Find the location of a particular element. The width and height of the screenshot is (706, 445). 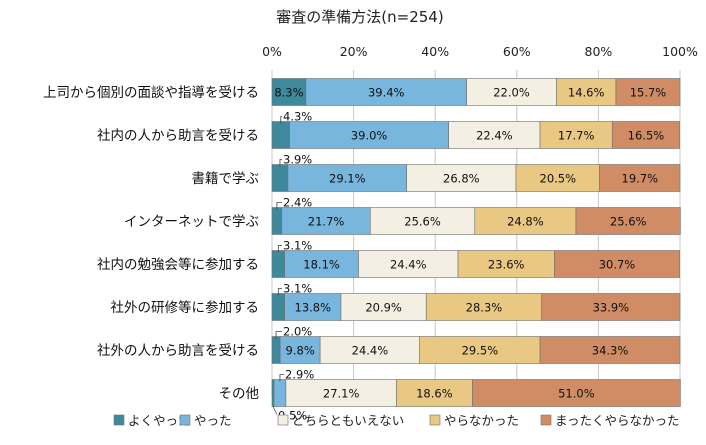

data-label: 26.8% is located at coordinates (461, 179).